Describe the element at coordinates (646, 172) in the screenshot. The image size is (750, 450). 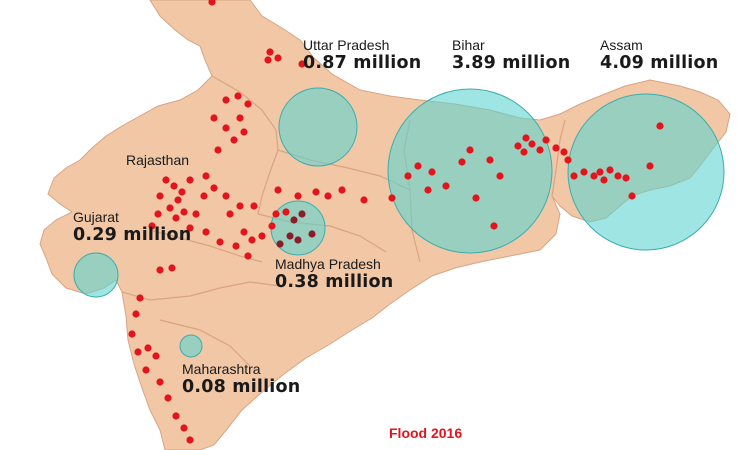
I see `circle-assam` at that location.